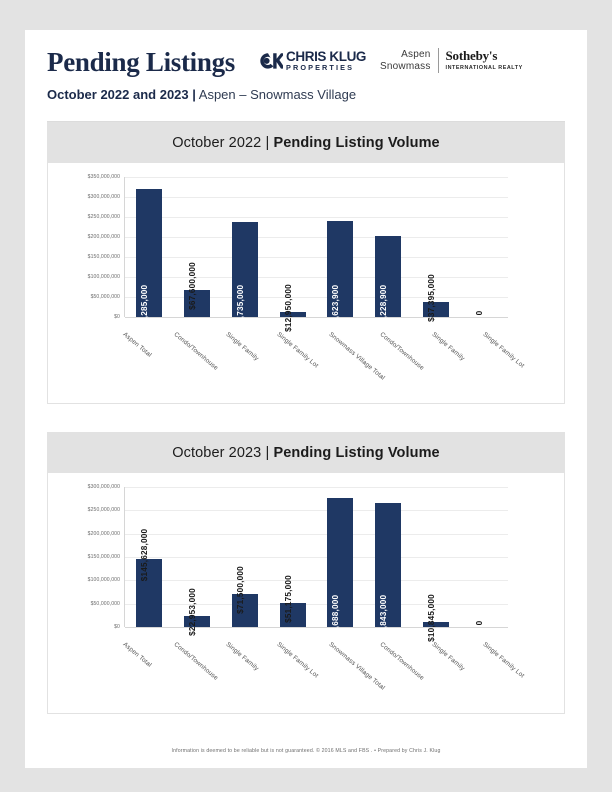 This screenshot has width=612, height=792. I want to click on chart-title-metric: Pending Listing Volume, so click(356, 453).